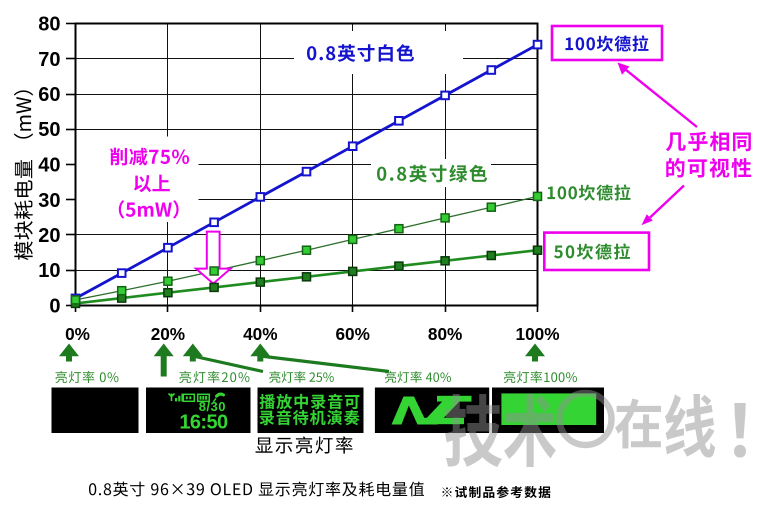 The width and height of the screenshot is (769, 509). Describe the element at coordinates (49, 60) in the screenshot. I see `svg-text: 70` at that location.